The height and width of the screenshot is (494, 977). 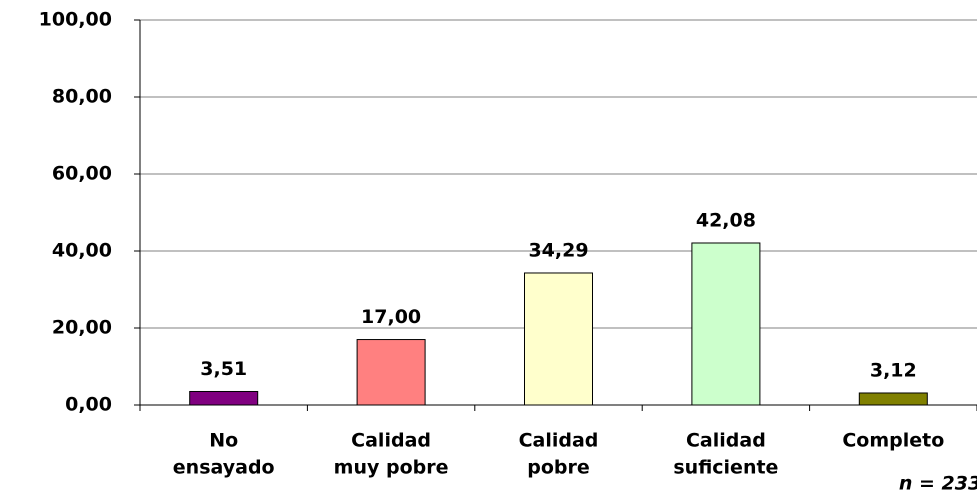 What do you see at coordinates (82, 251) in the screenshot?
I see `y-tick-label: 40,00` at bounding box center [82, 251].